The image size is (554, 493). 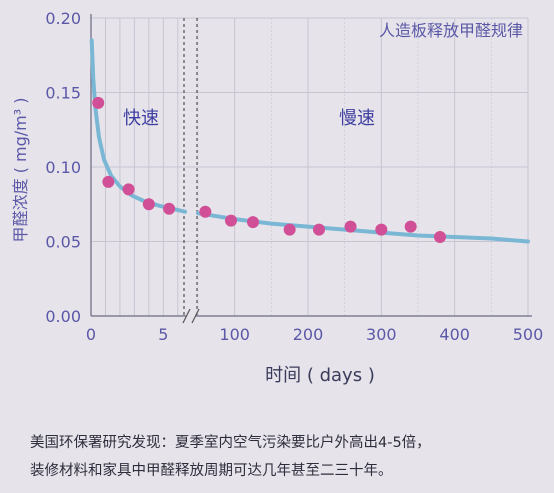 What do you see at coordinates (381, 334) in the screenshot?
I see `x-tick-label: 300` at bounding box center [381, 334].